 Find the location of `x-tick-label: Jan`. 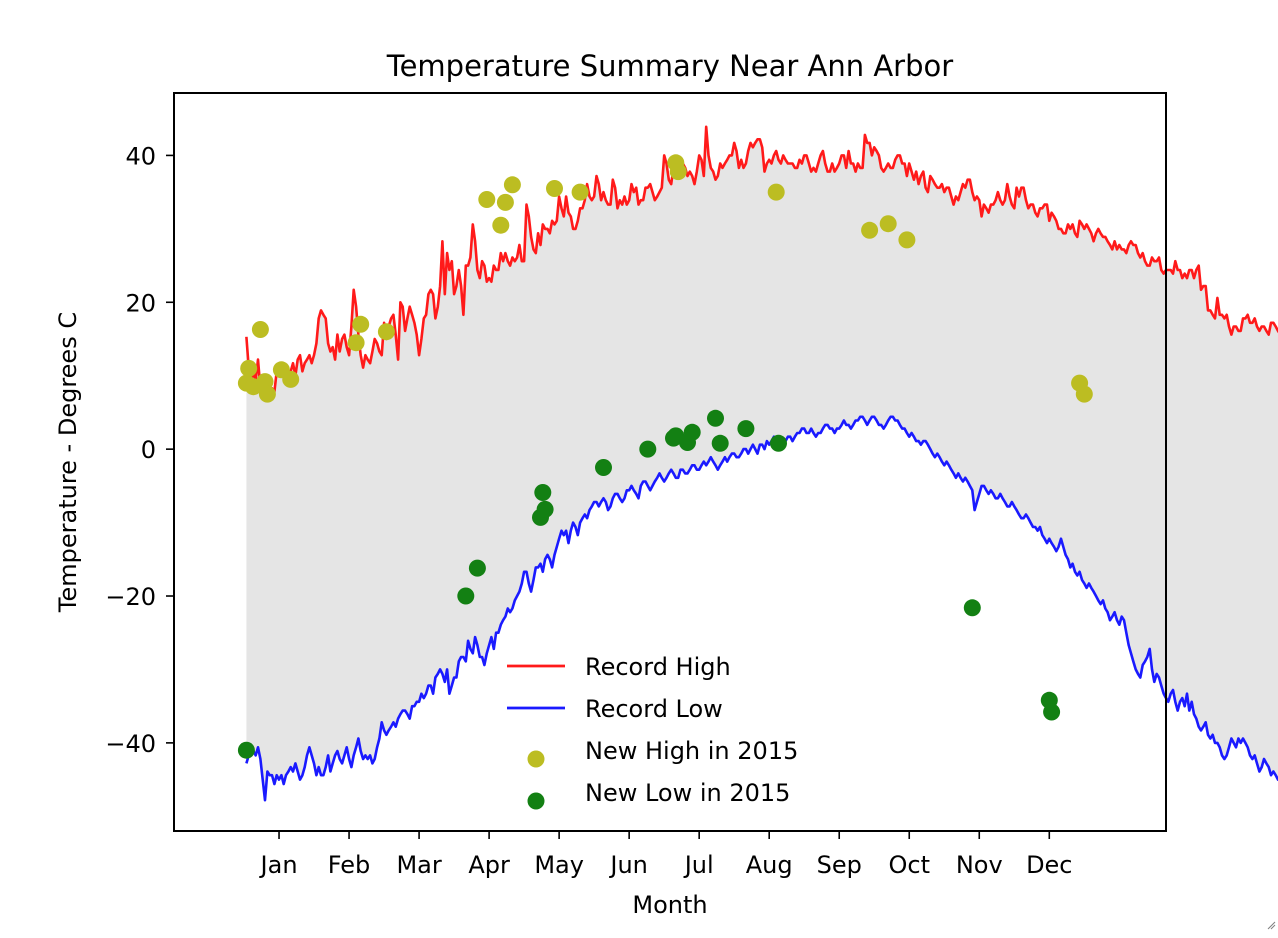

x-tick-label: Jan is located at coordinates (278, 865).